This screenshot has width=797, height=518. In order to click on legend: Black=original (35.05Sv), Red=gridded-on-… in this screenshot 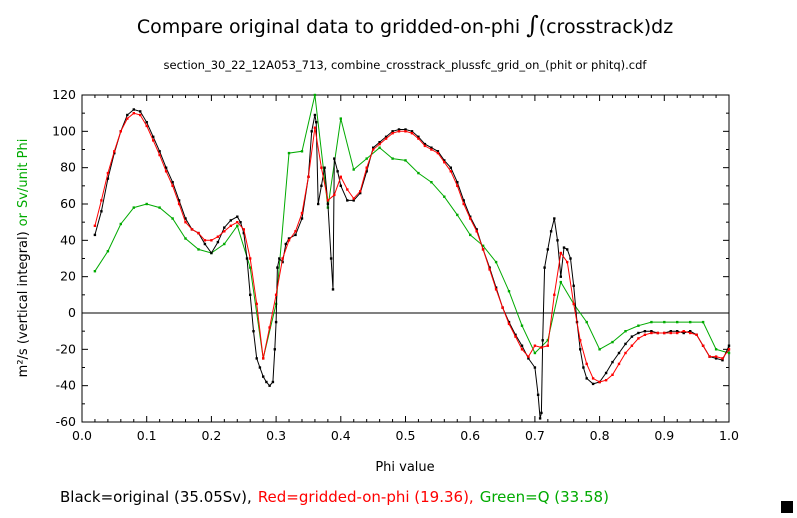, I will do `click(334, 497)`.